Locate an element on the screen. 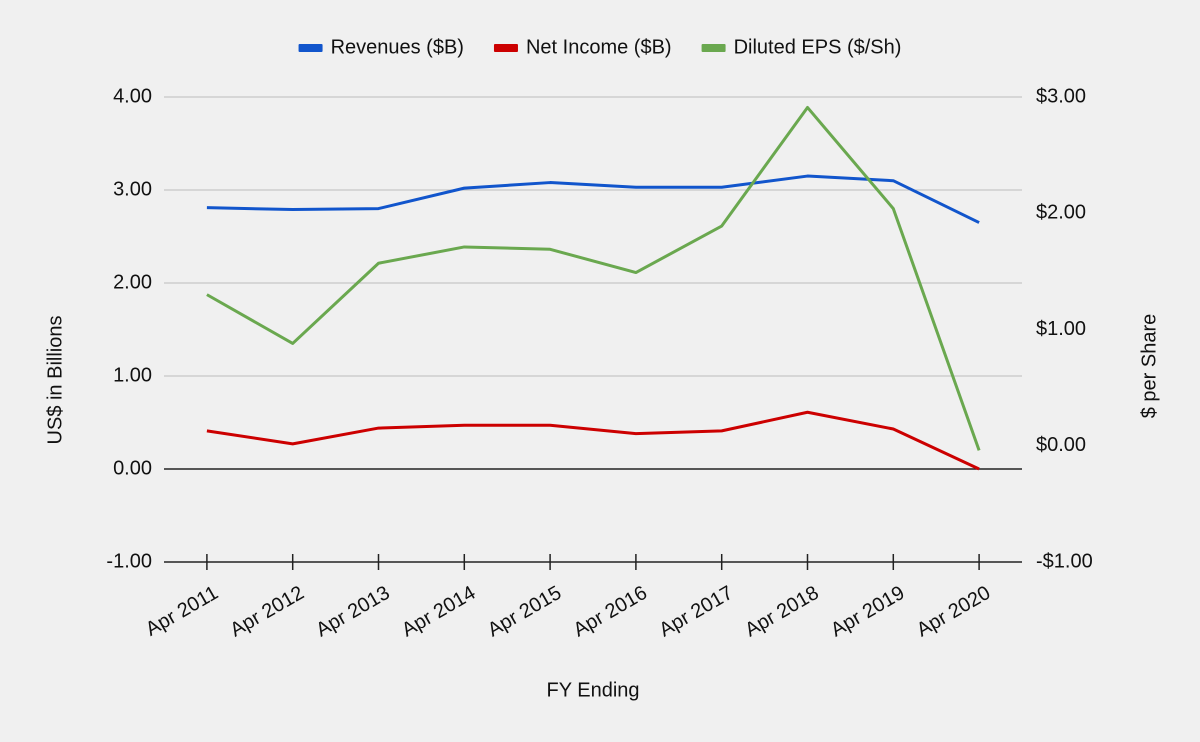  y-axis-title: US$ in Billions is located at coordinates (55, 380).